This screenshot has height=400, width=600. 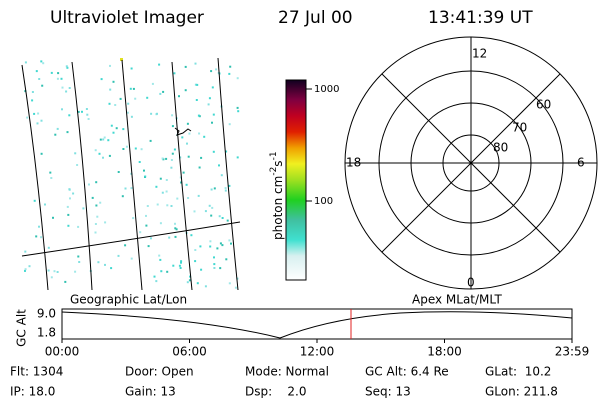 I want to click on x-tick-label: 12:00, so click(x=317, y=352).